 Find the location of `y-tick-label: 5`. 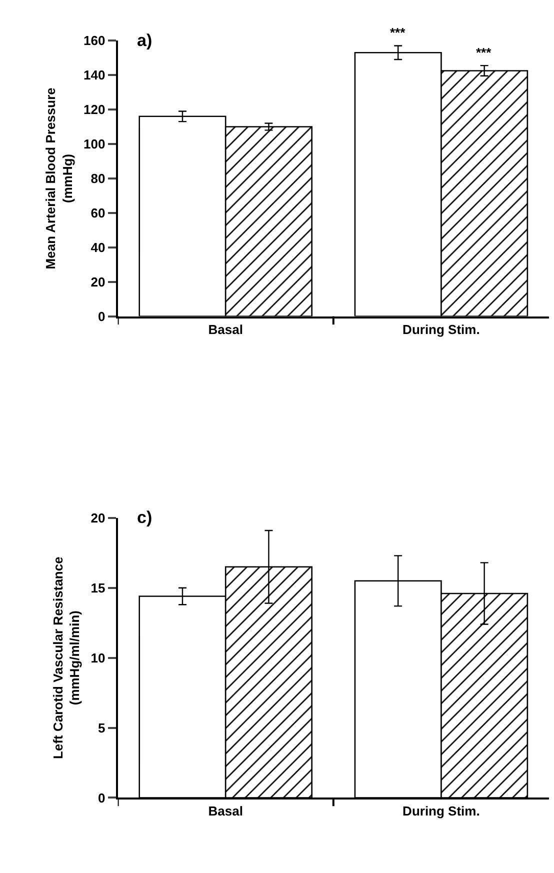

y-tick-label: 5 is located at coordinates (102, 728).